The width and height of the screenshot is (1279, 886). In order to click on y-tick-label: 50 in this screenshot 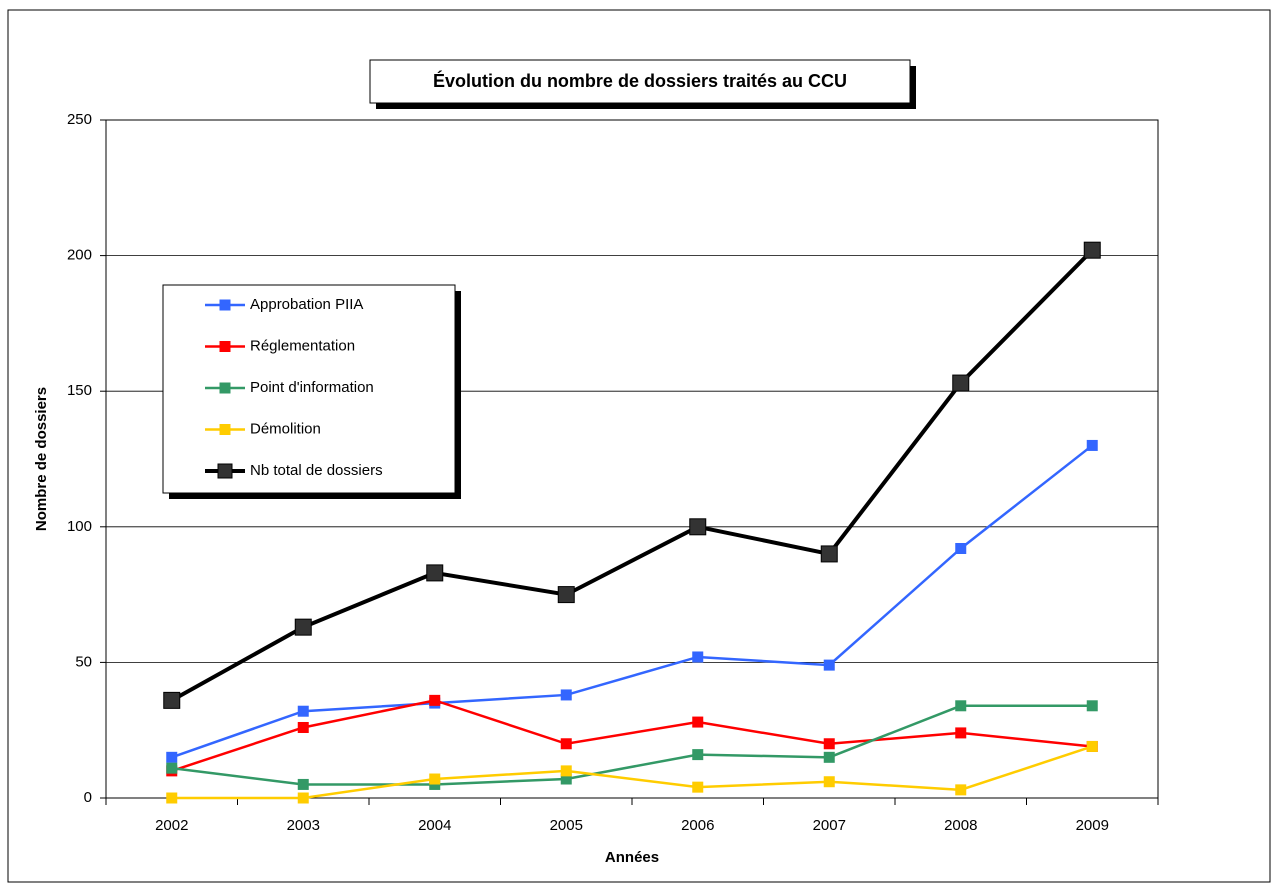, I will do `click(83, 661)`.